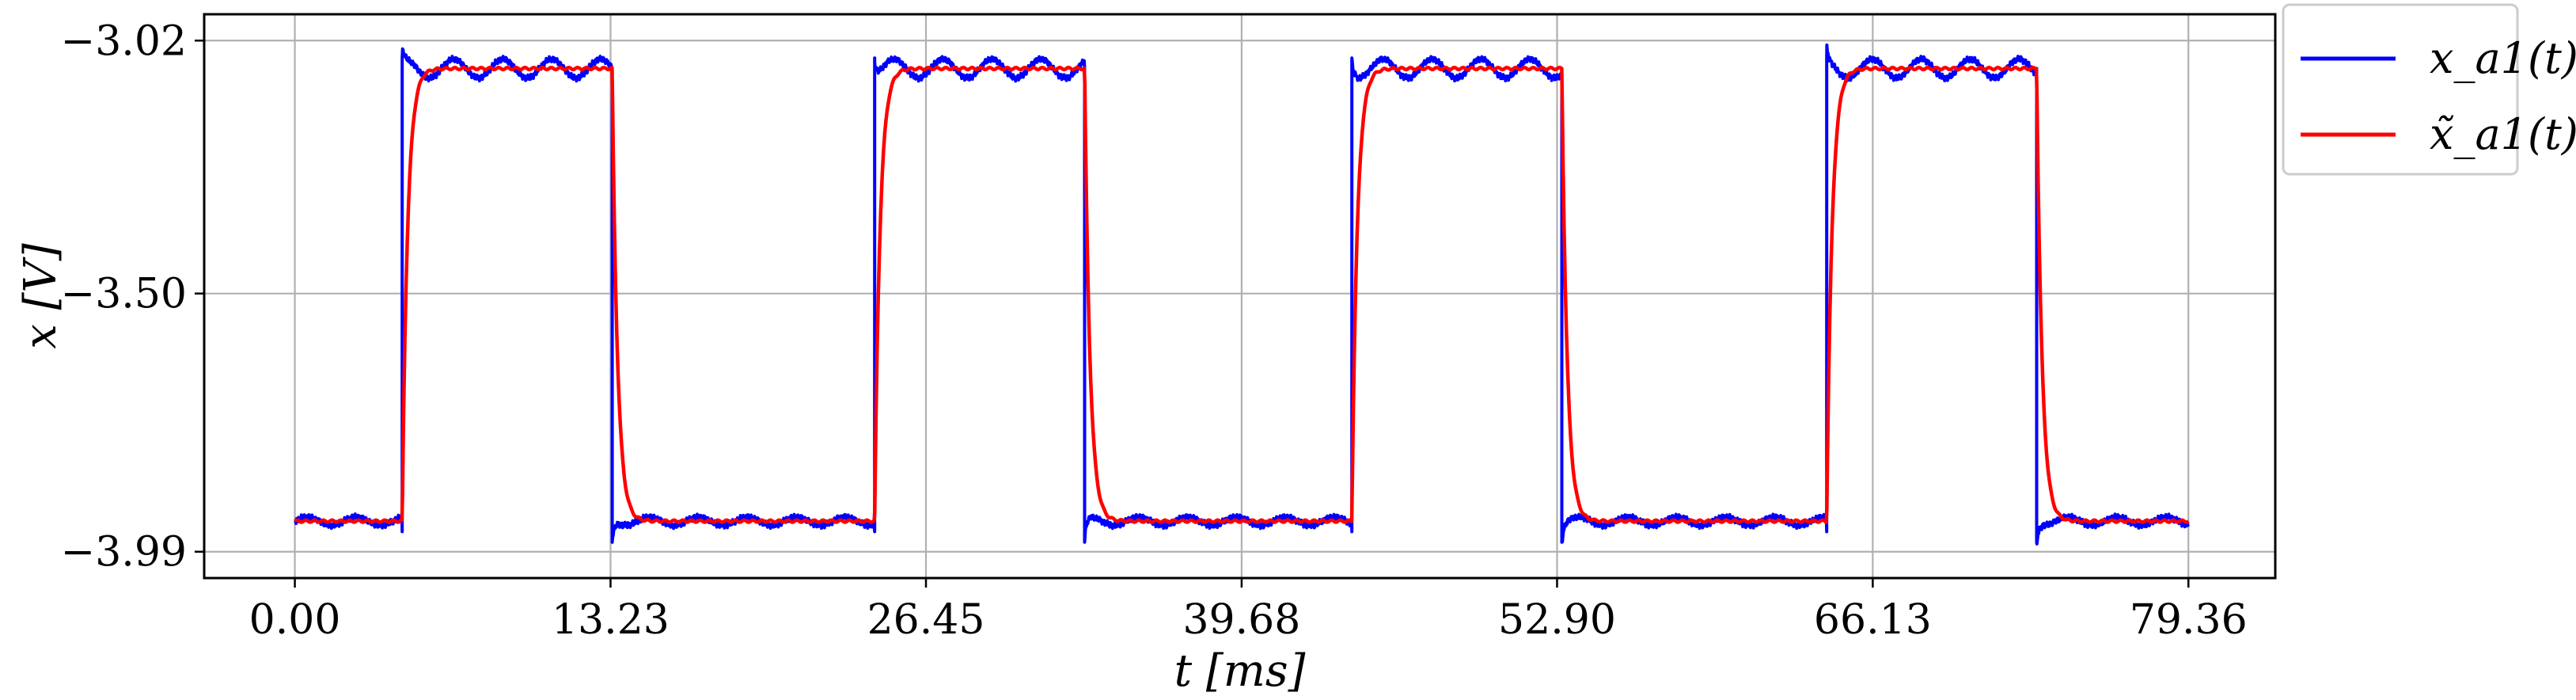  What do you see at coordinates (1873, 620) in the screenshot?
I see `x-tick-label: 66.13` at bounding box center [1873, 620].